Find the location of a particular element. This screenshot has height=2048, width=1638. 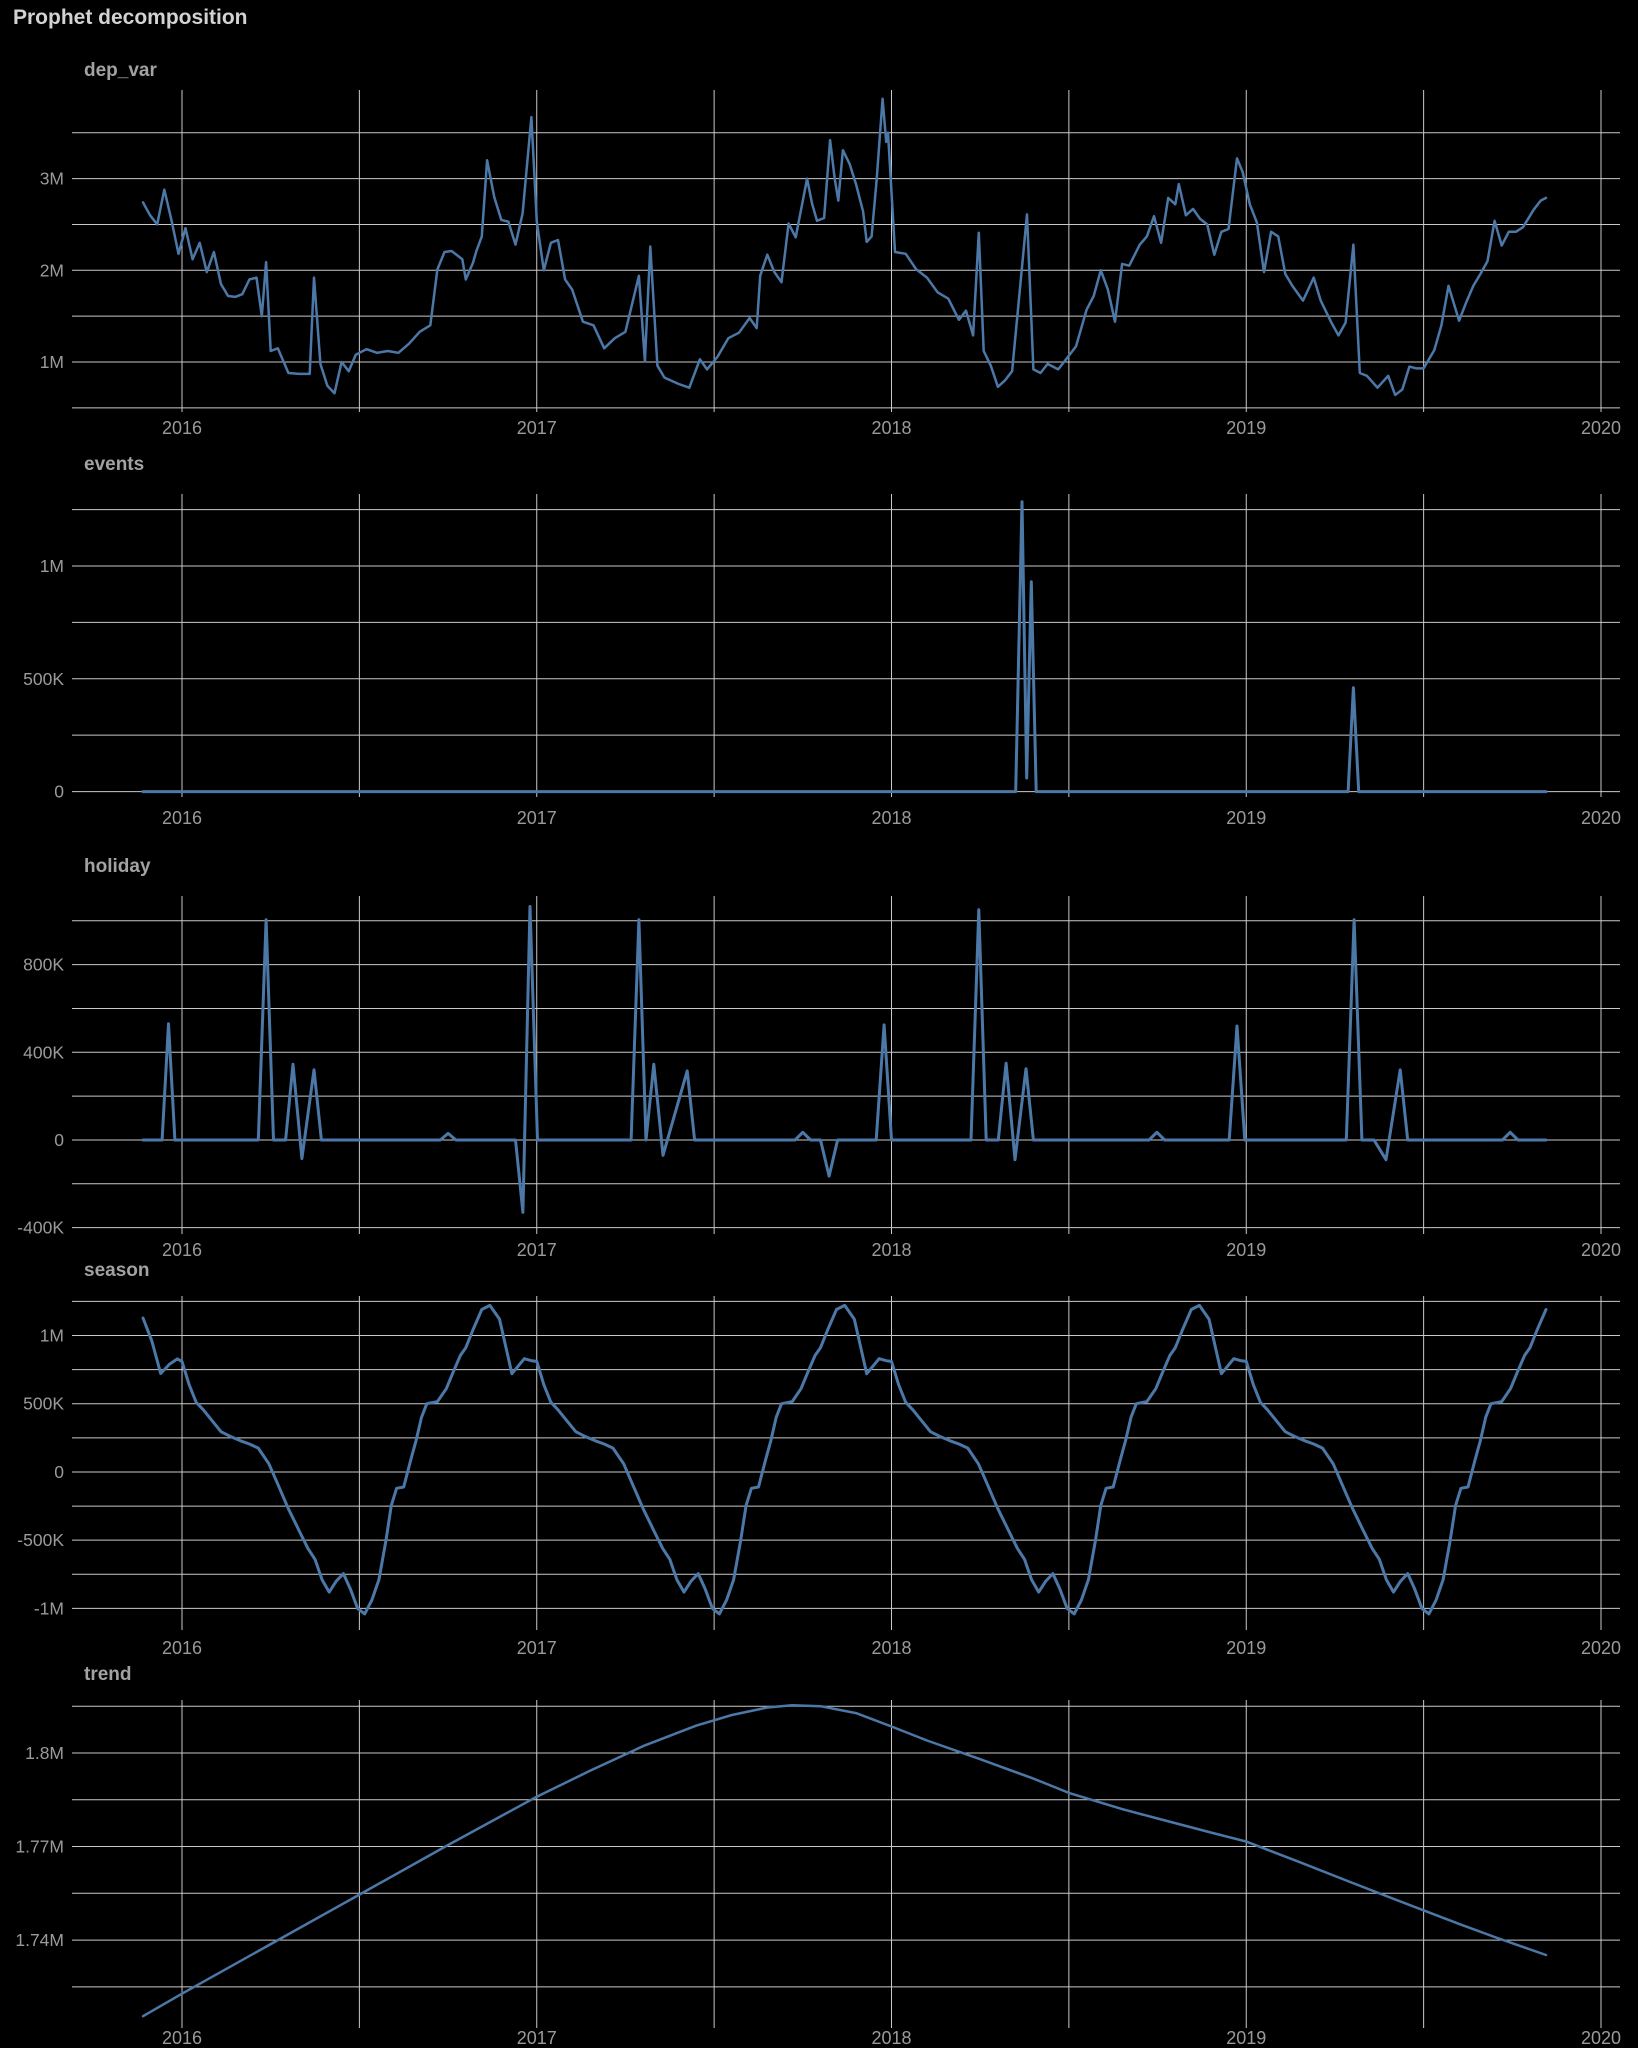

y-tick-label: 2M is located at coordinates (52, 270).